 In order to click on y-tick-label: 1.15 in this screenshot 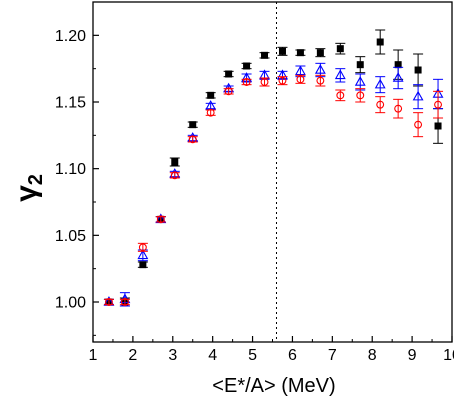, I will do `click(70, 103)`.